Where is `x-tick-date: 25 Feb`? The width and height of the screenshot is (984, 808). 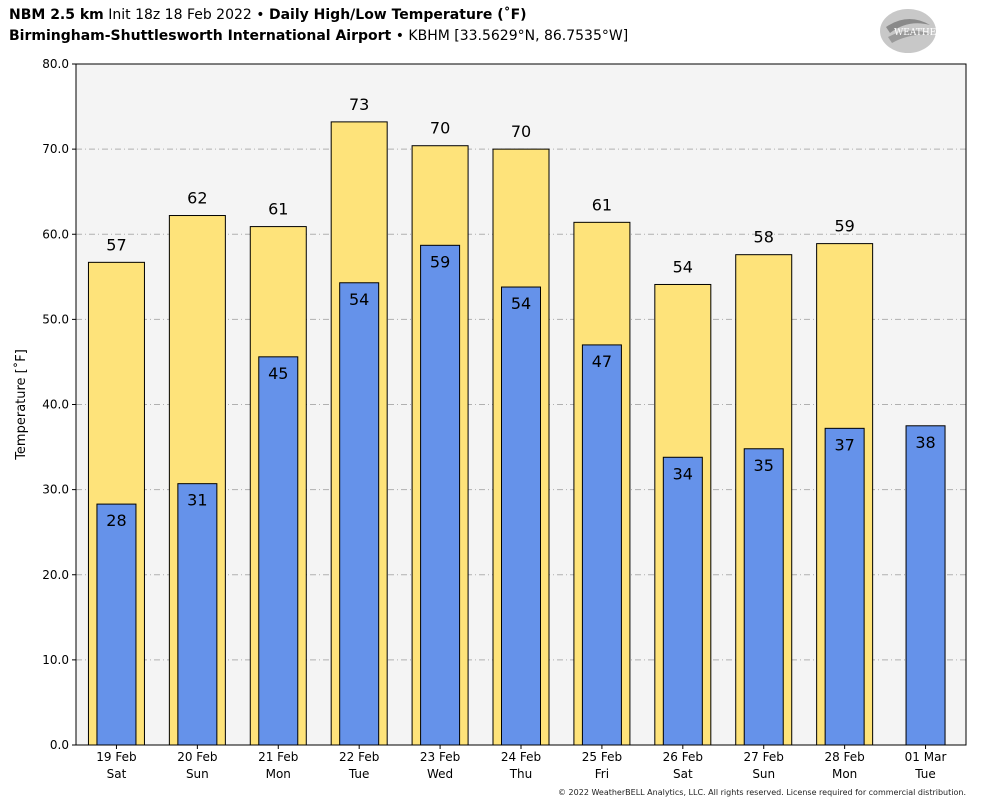 x-tick-date: 25 Feb is located at coordinates (602, 757).